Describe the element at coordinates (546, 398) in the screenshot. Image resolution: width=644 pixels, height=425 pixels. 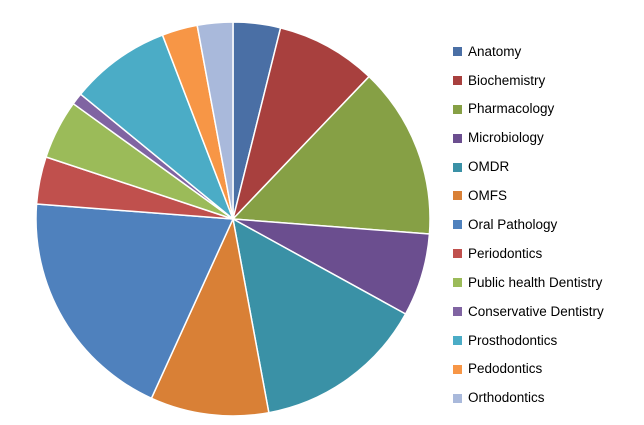
I see `legend-item: Orthodontics` at that location.